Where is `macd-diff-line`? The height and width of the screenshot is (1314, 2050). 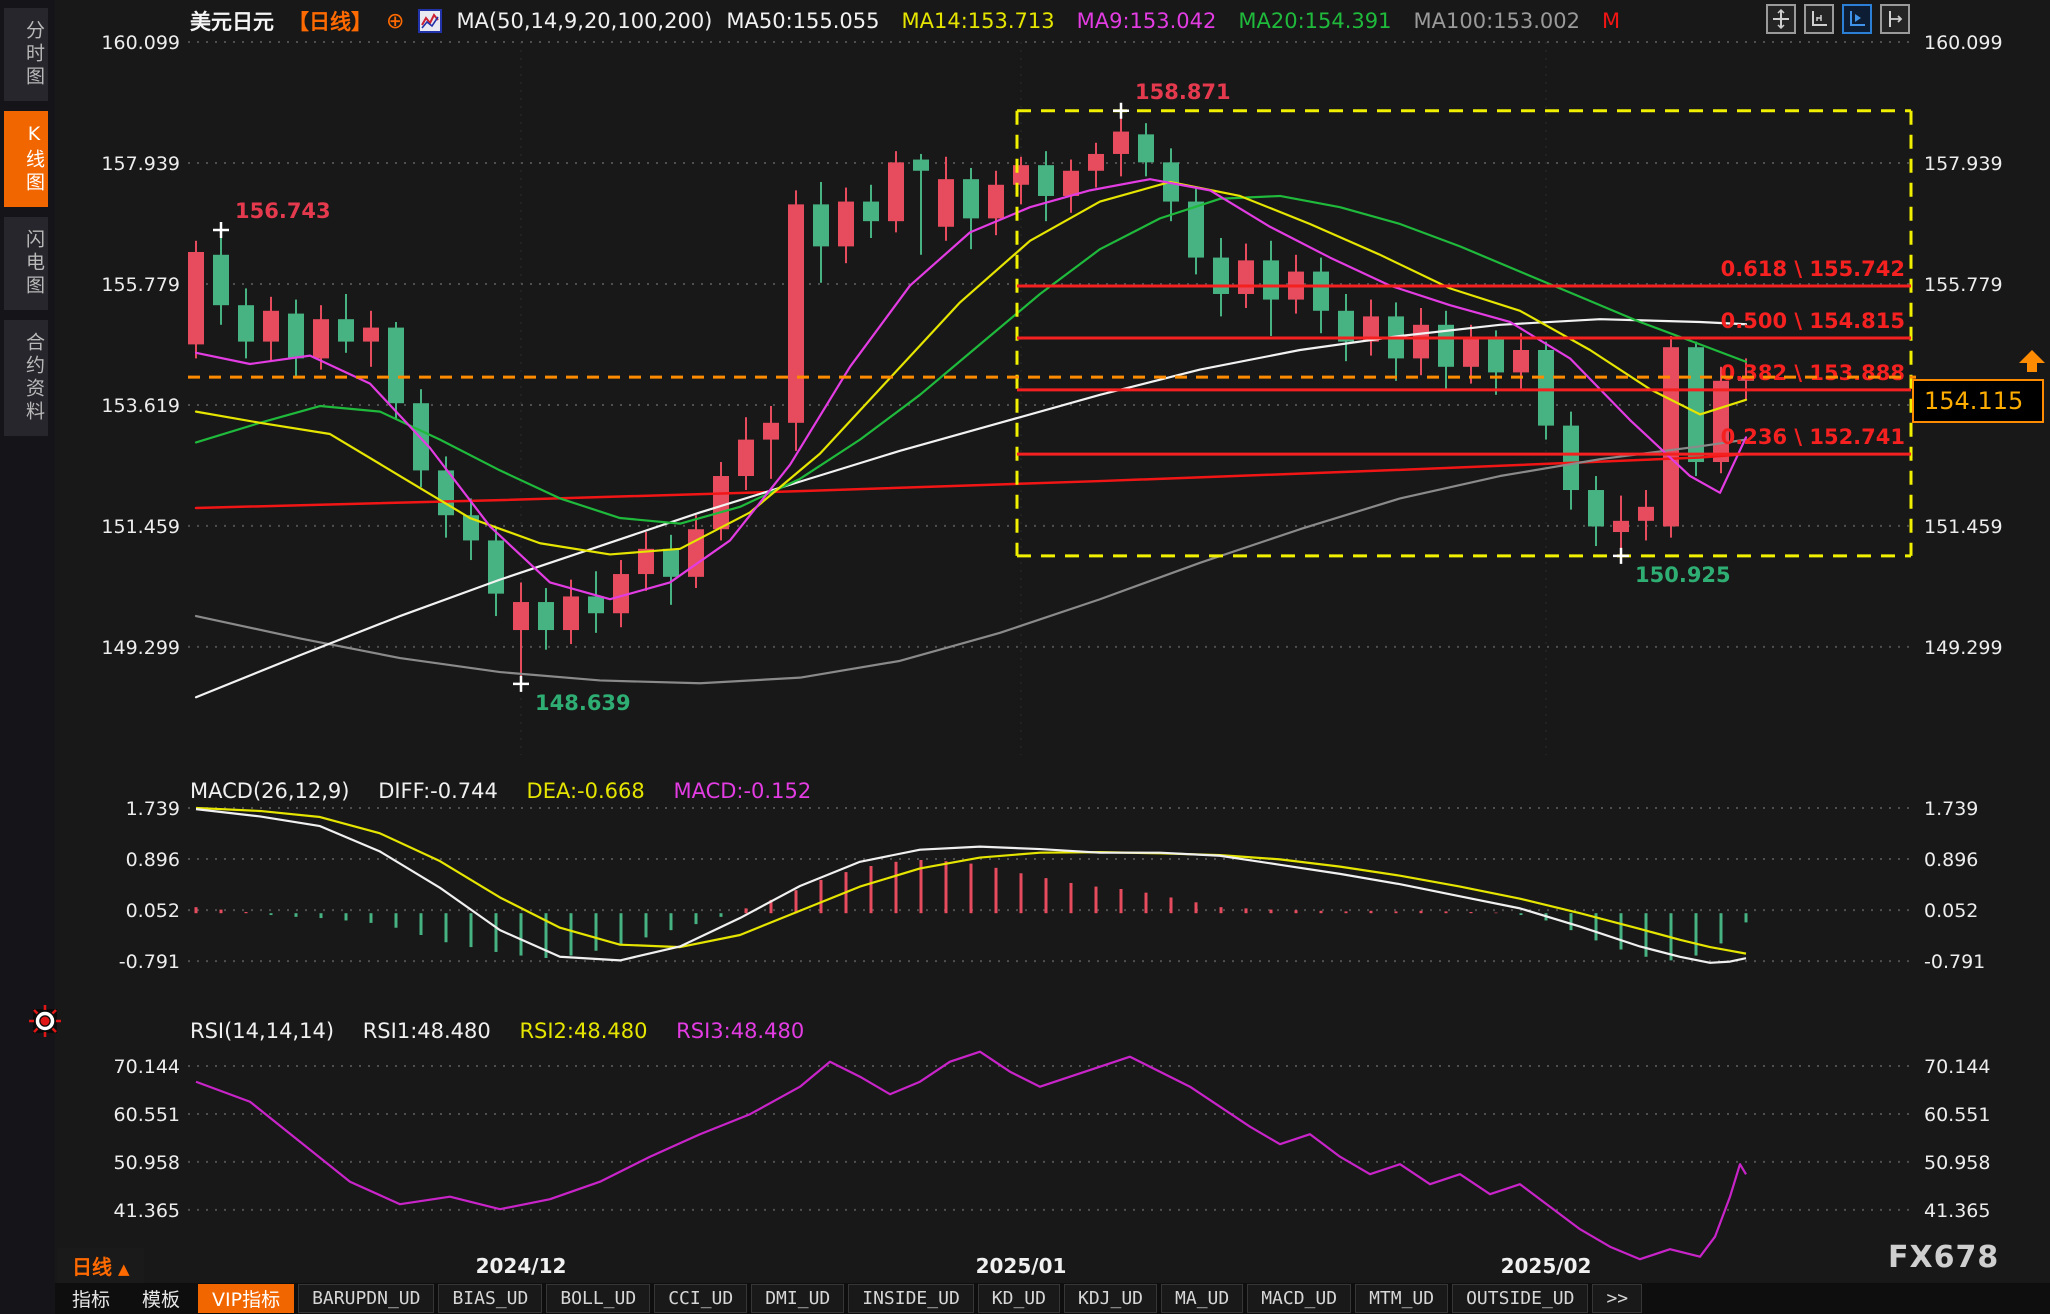 macd-diff-line is located at coordinates (971, 886).